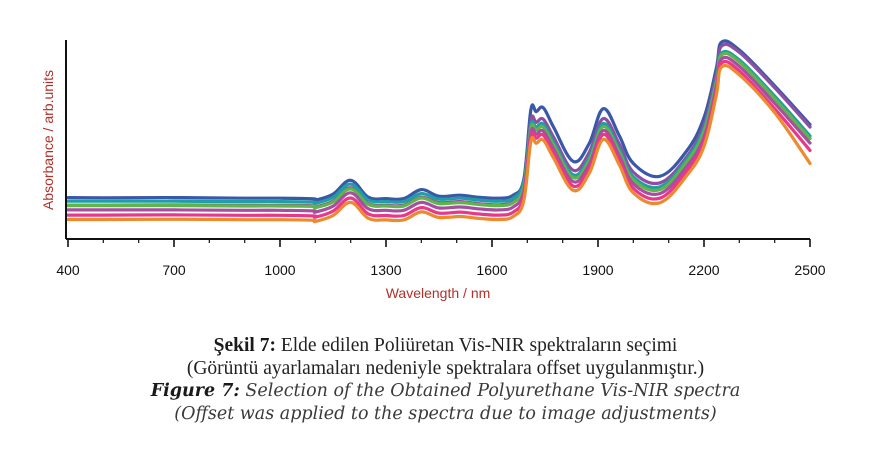 The image size is (891, 455). What do you see at coordinates (491, 270) in the screenshot?
I see `x-tick-label: 1600` at bounding box center [491, 270].